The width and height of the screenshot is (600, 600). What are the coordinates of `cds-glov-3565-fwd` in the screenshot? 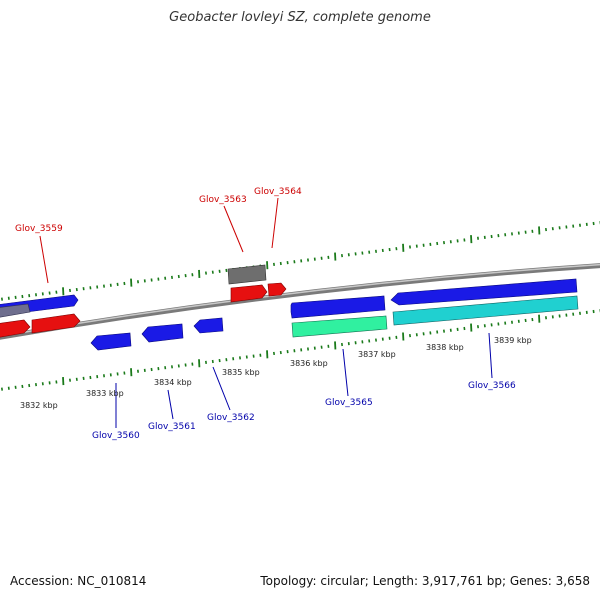 It's located at (338, 307).